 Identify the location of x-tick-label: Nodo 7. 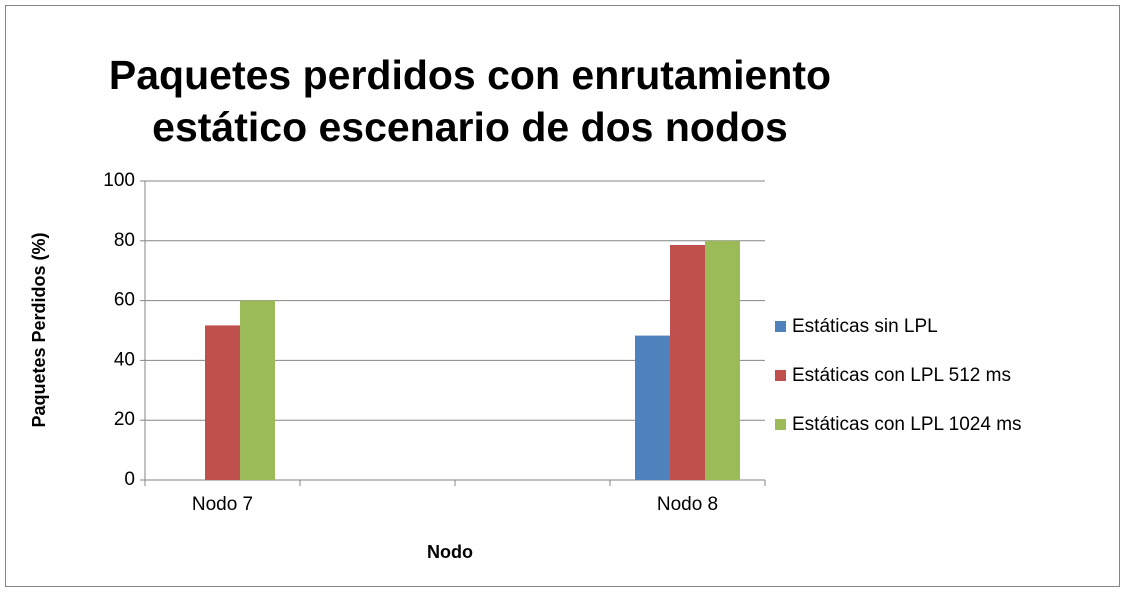
(222, 504).